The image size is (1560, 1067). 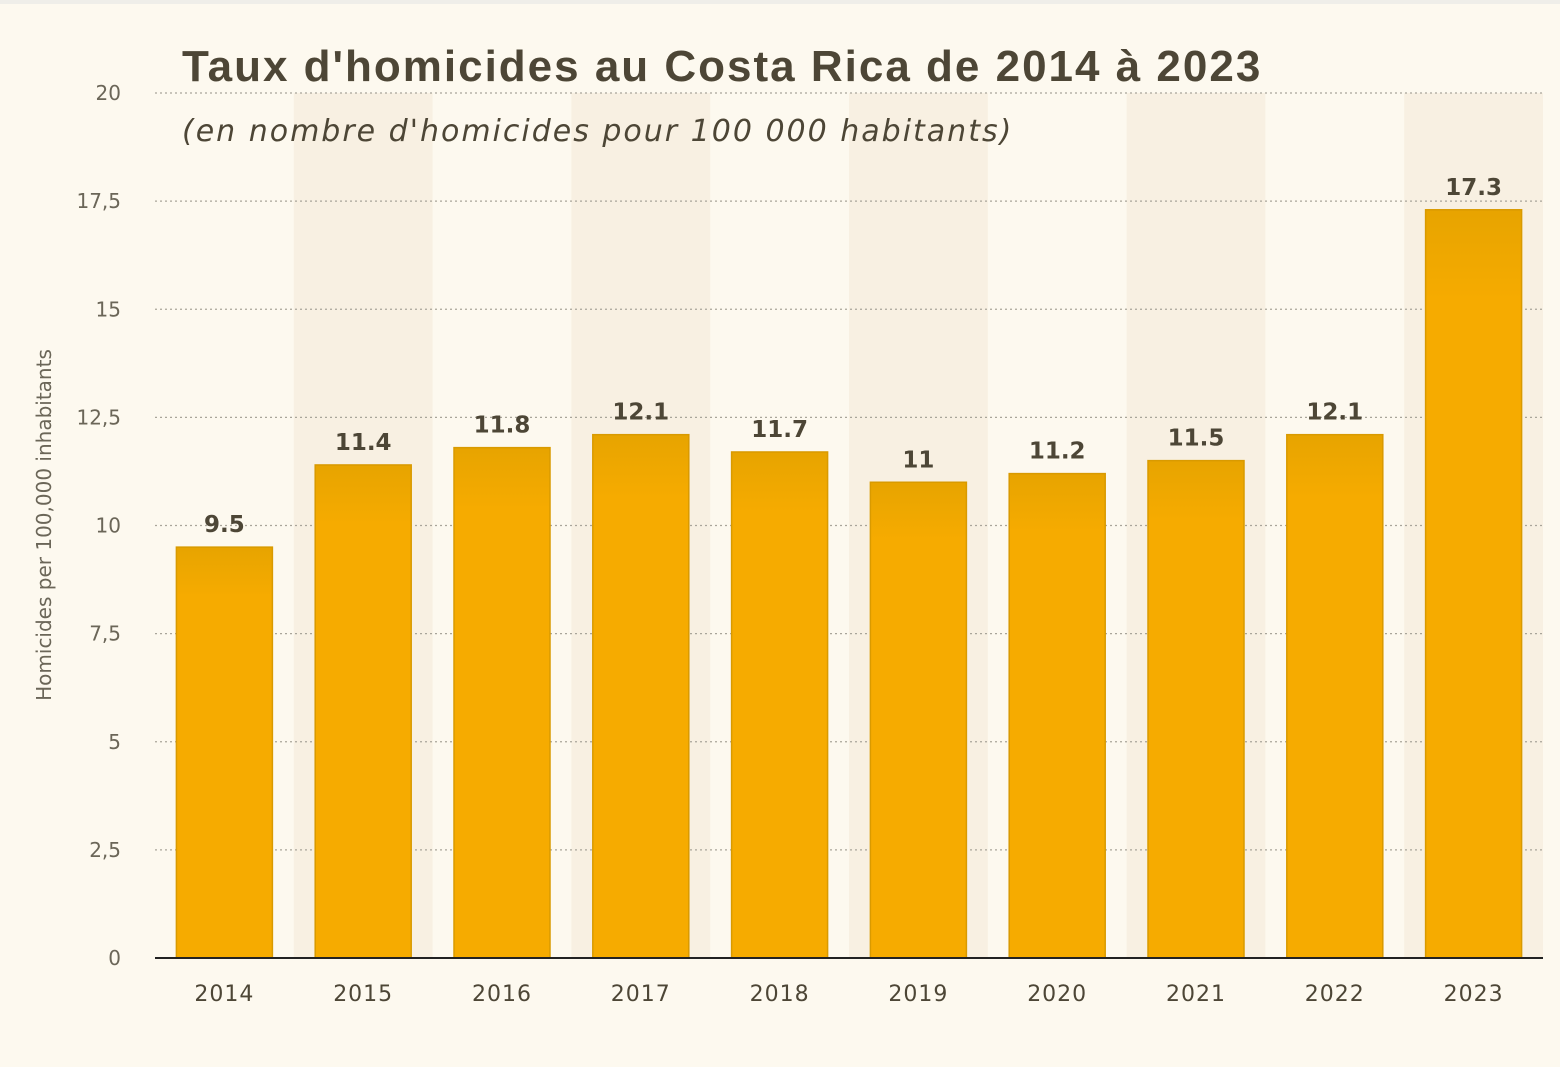 I want to click on data-label-2022: 12.1, so click(x=1334, y=413).